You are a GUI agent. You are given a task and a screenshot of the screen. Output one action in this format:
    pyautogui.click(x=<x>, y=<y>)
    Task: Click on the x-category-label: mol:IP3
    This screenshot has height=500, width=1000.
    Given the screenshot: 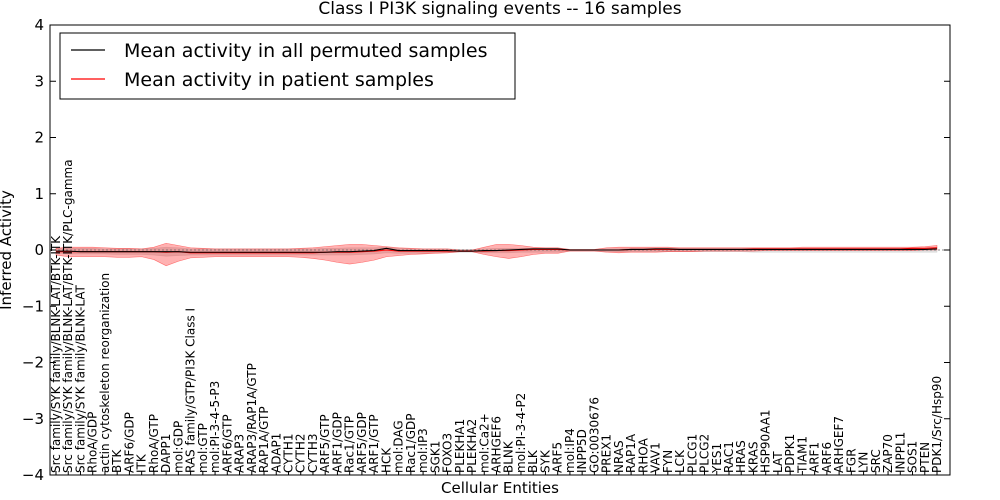 What is the action you would take?
    pyautogui.click(x=423, y=450)
    